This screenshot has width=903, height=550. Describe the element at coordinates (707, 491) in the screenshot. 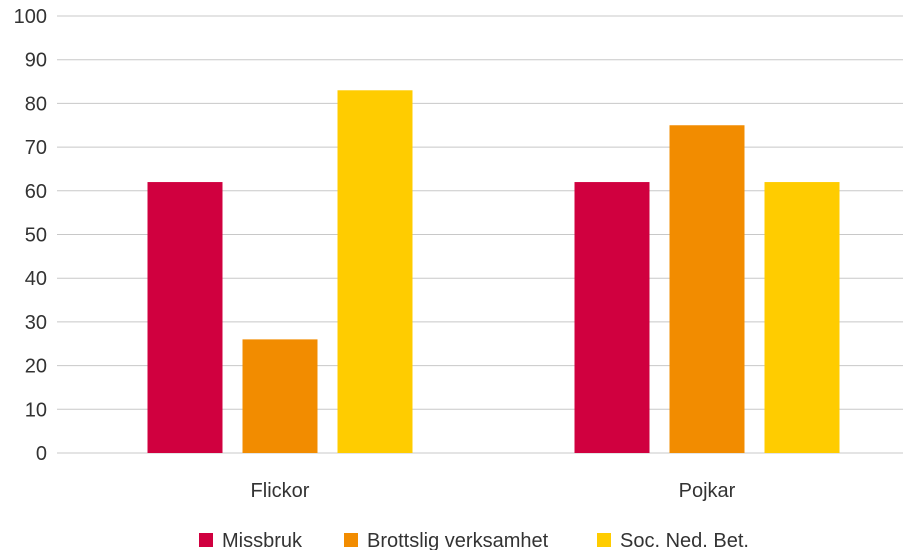

I see `x-category-label: Pojkar` at that location.